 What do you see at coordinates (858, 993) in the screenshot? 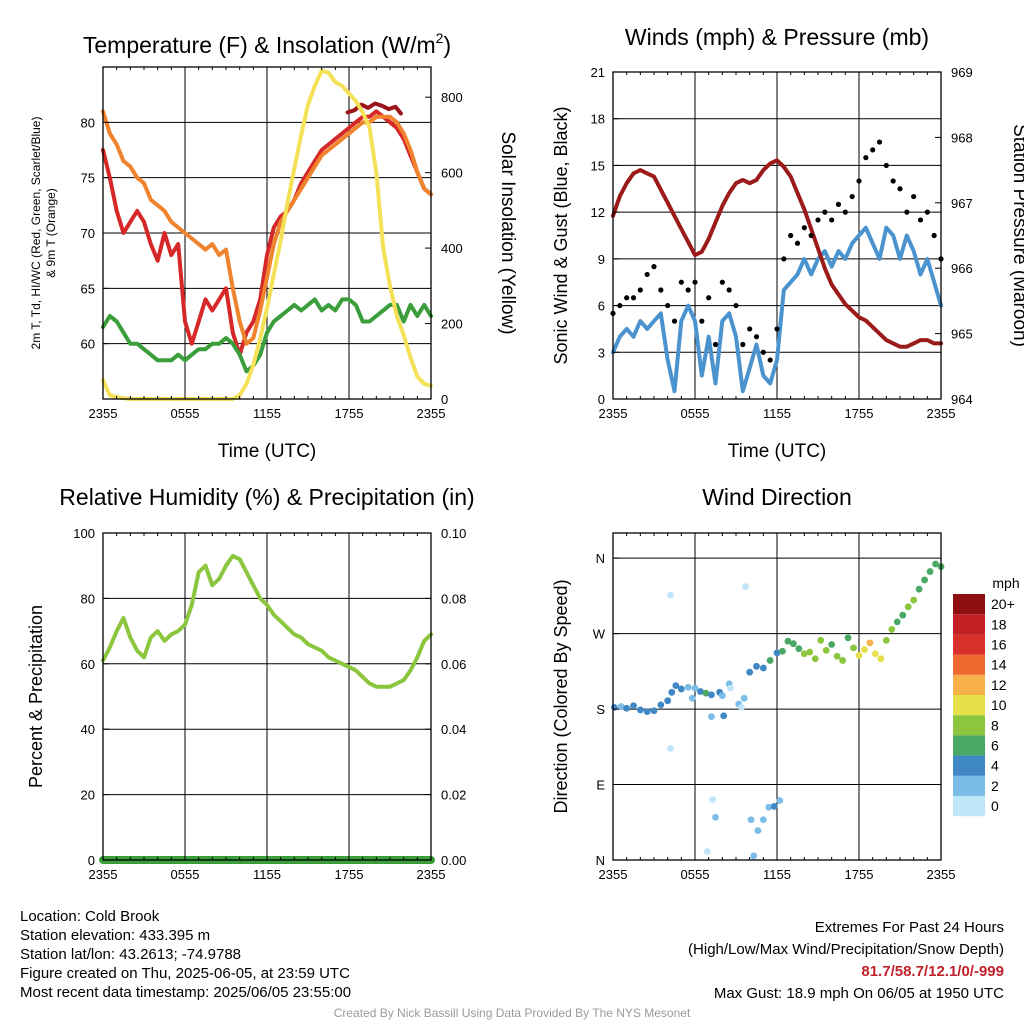
I see `max-gust-text: Max Gust: 18.9 mph On 06/05 at 1950 UTC` at bounding box center [858, 993].